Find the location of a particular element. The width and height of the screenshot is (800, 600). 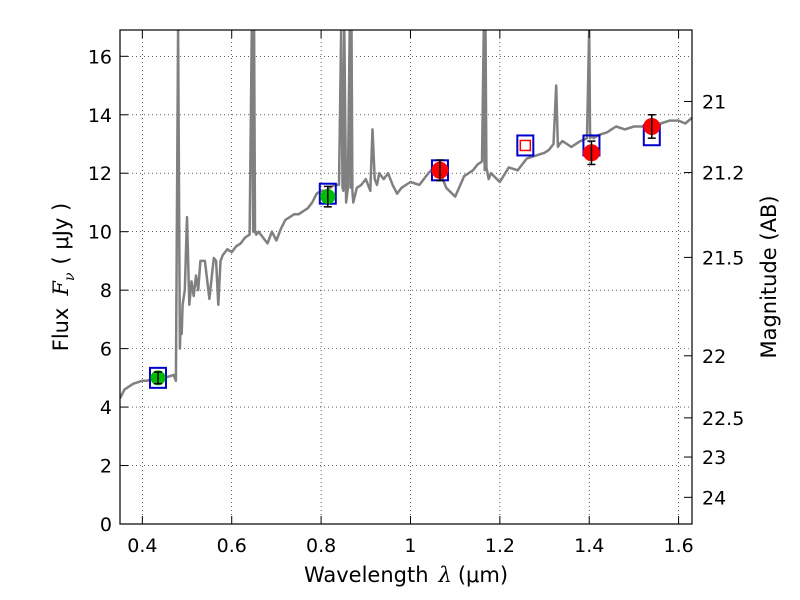

x-axis-label: Wavelength λ (μm) is located at coordinates (406, 575).